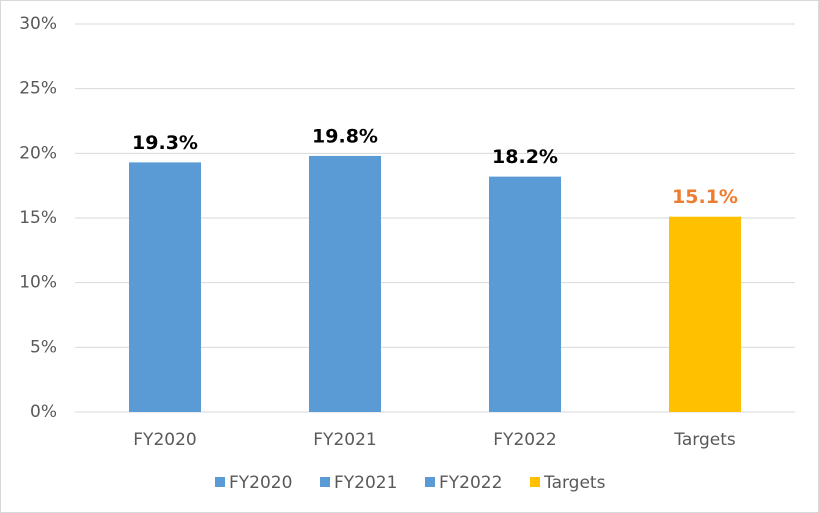 Image resolution: width=819 pixels, height=513 pixels. I want to click on data-label: 19.3%, so click(165, 143).